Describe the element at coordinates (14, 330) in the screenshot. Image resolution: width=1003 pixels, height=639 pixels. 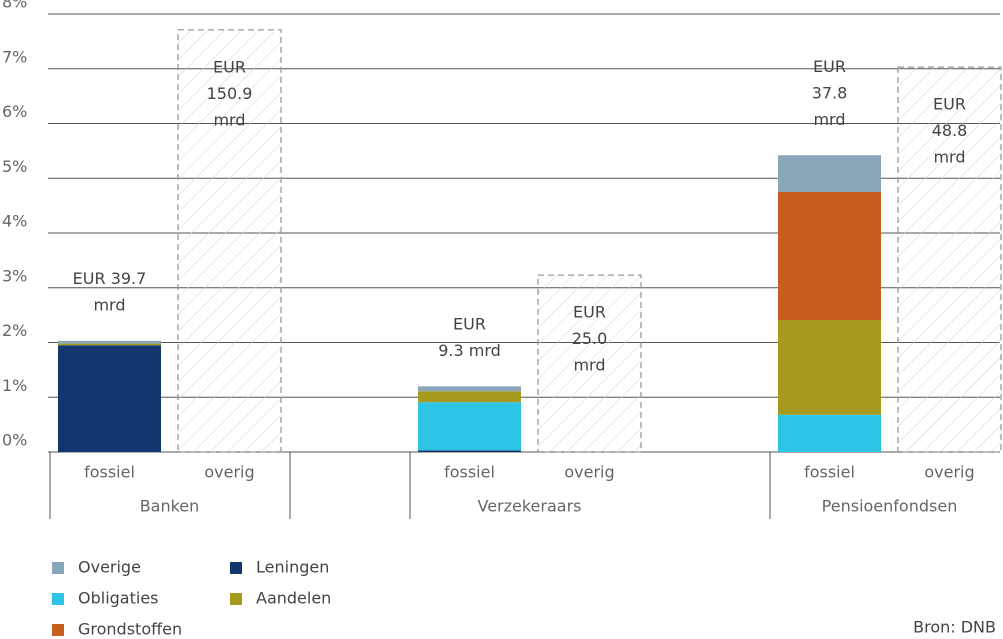
I see `y-tick-label: 2%` at that location.